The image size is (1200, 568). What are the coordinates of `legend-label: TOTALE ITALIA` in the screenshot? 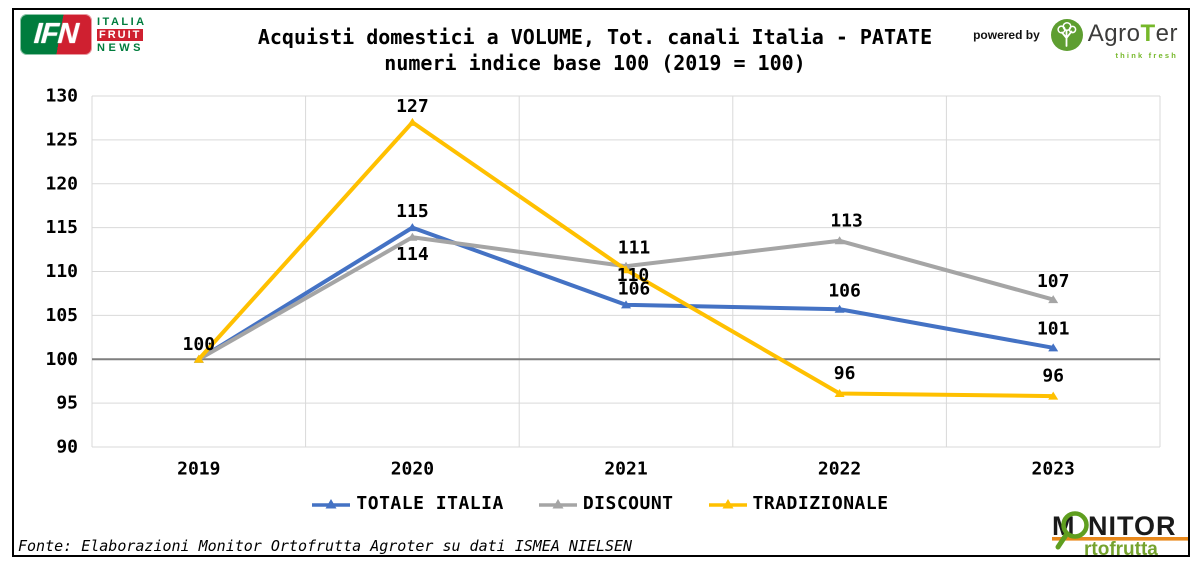 It's located at (430, 503).